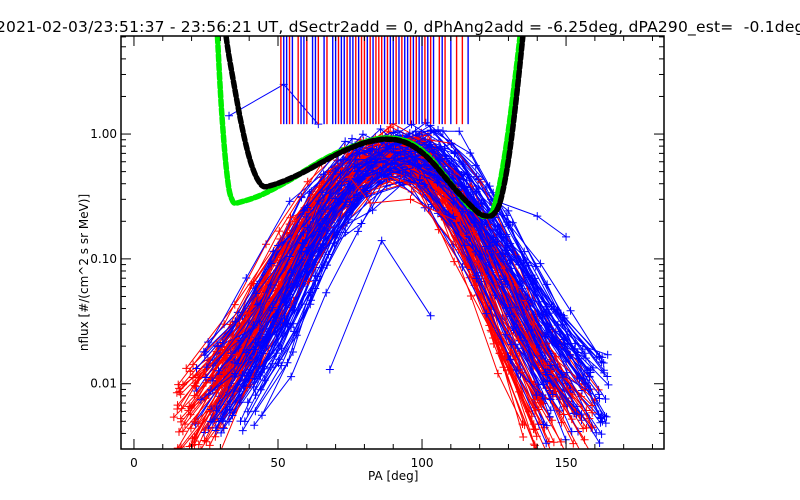 The width and height of the screenshot is (800, 500). Describe the element at coordinates (380, 305) in the screenshot. I see `blue-outlier-low` at that location.